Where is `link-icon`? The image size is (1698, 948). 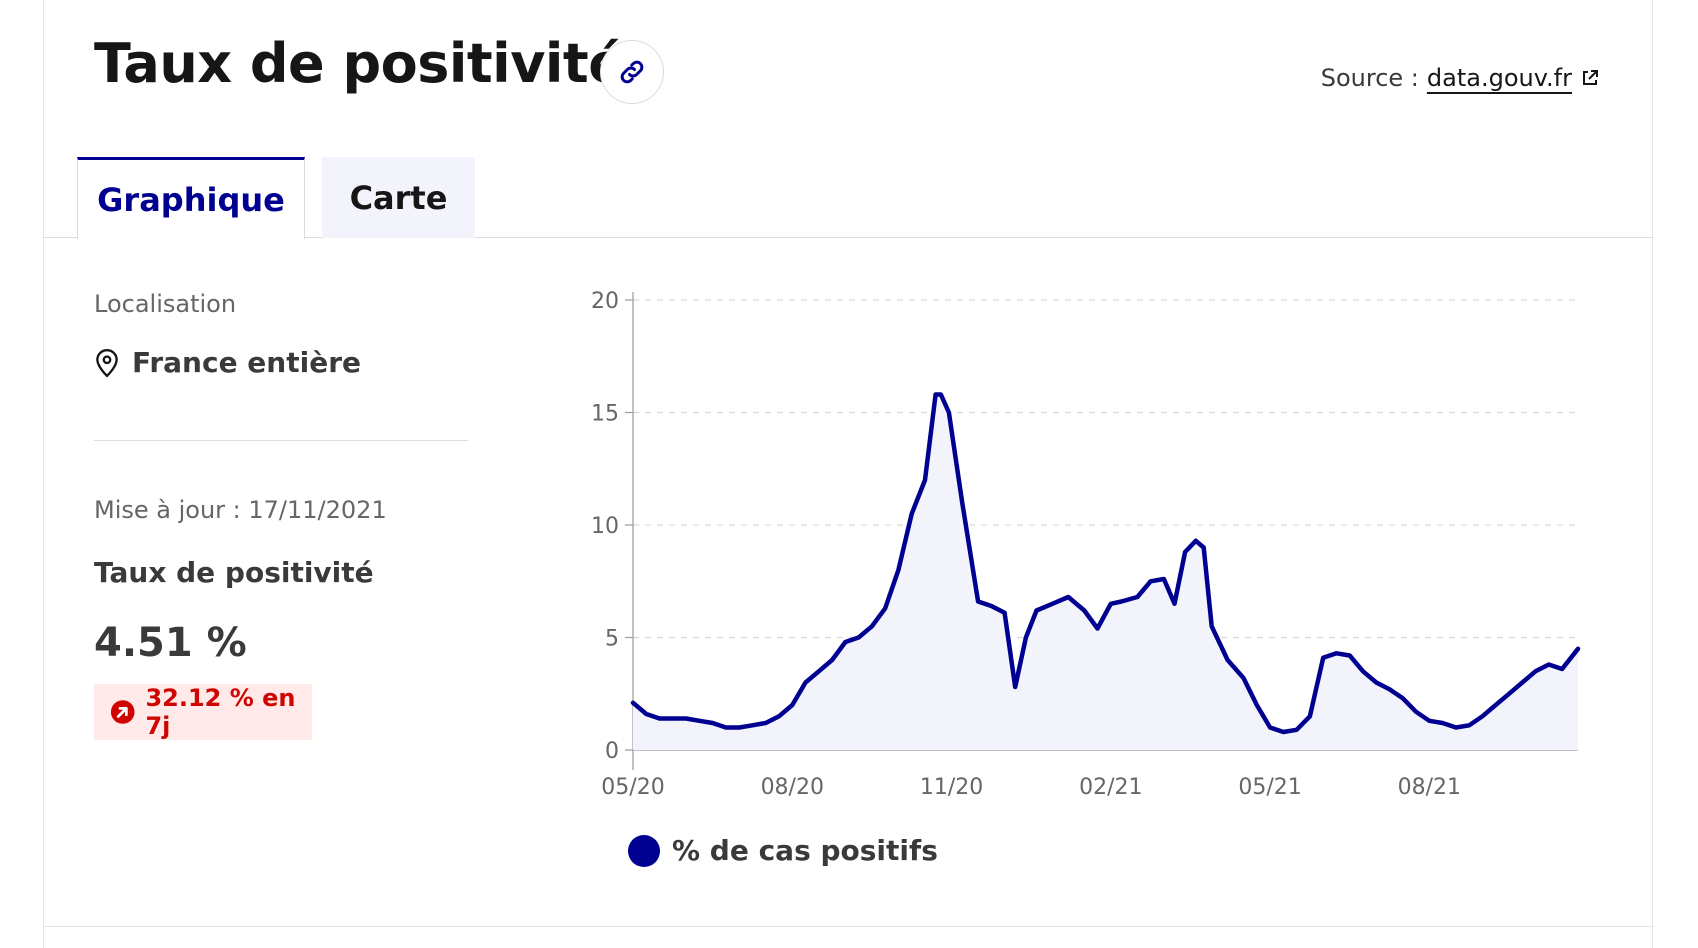 link-icon is located at coordinates (632, 72).